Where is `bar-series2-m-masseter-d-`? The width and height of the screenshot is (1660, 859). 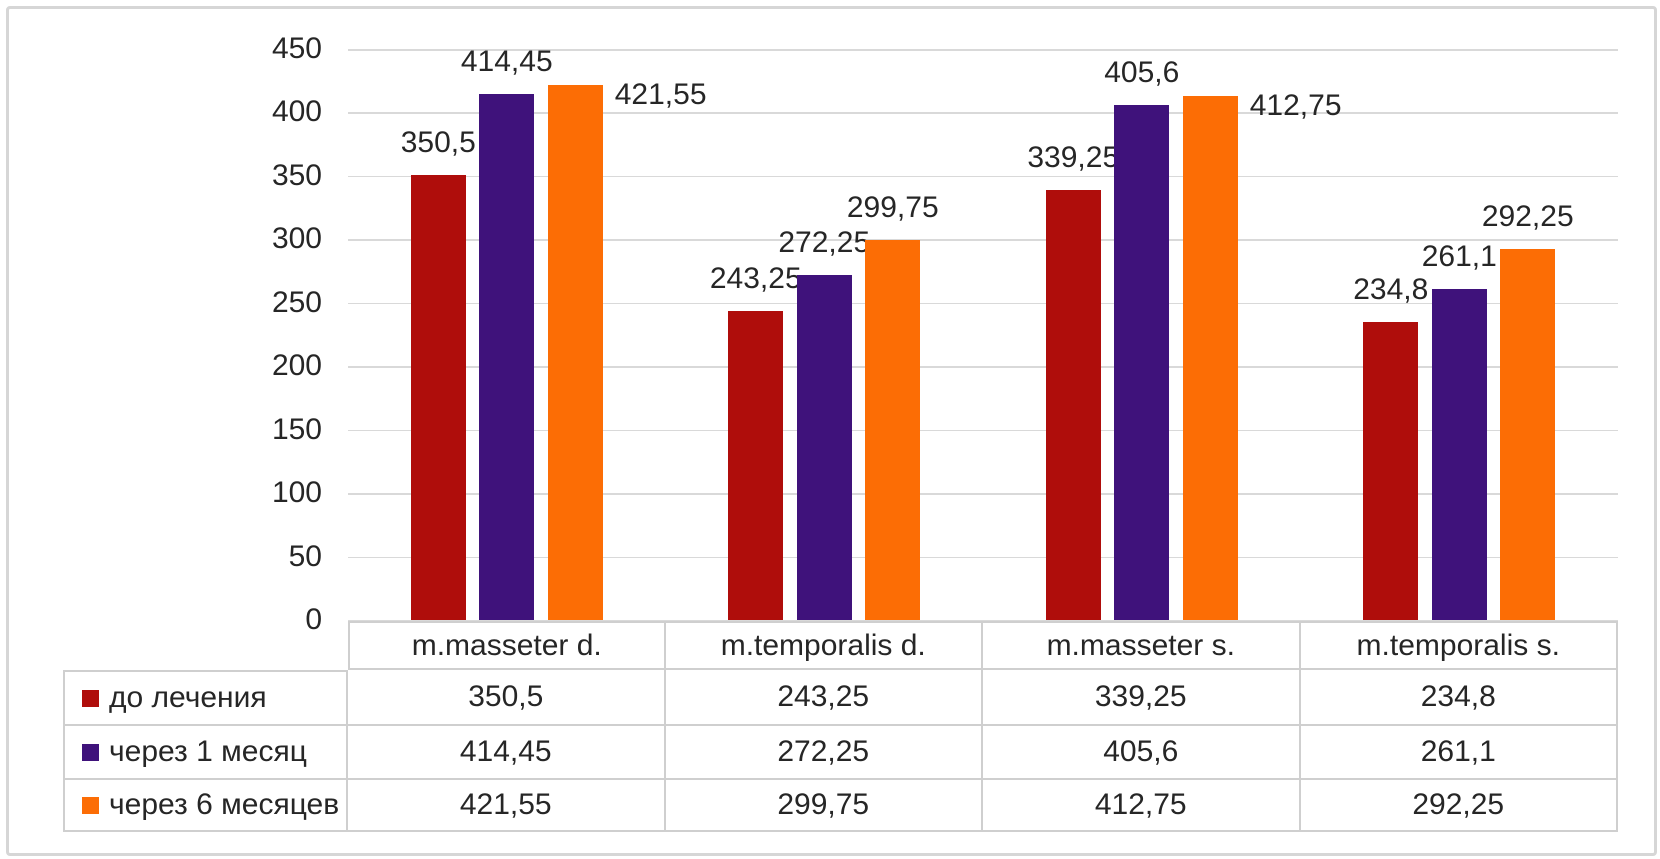
bar-series2-m-masseter-d- is located at coordinates (507, 357).